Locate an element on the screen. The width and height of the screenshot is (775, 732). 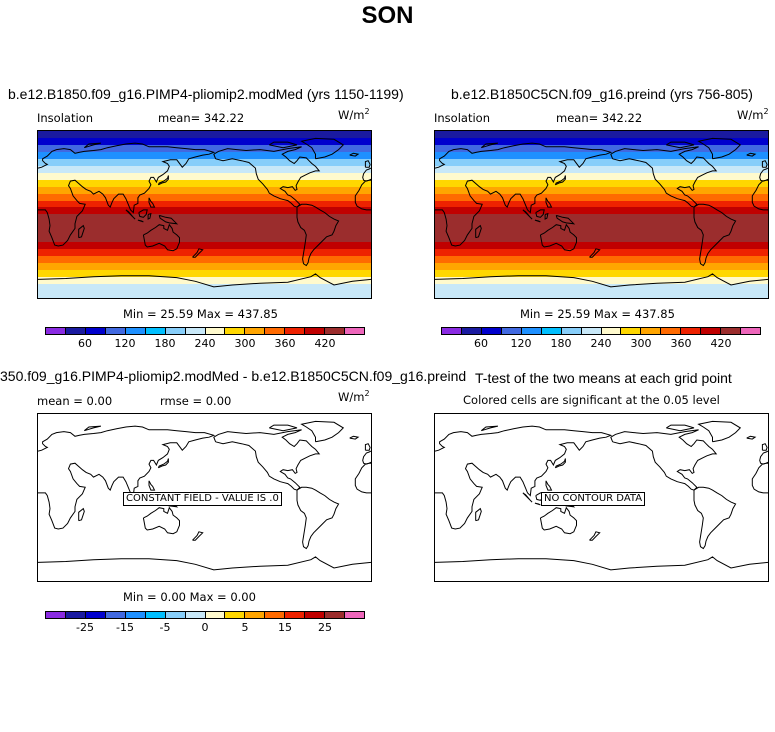
colorbar-top-right is located at coordinates (601, 331).